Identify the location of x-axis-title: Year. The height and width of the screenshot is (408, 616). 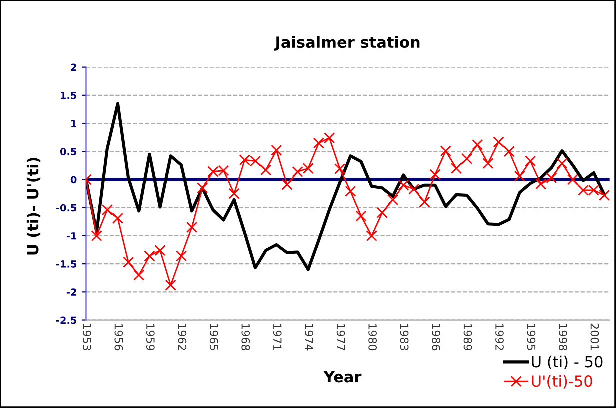
(343, 377).